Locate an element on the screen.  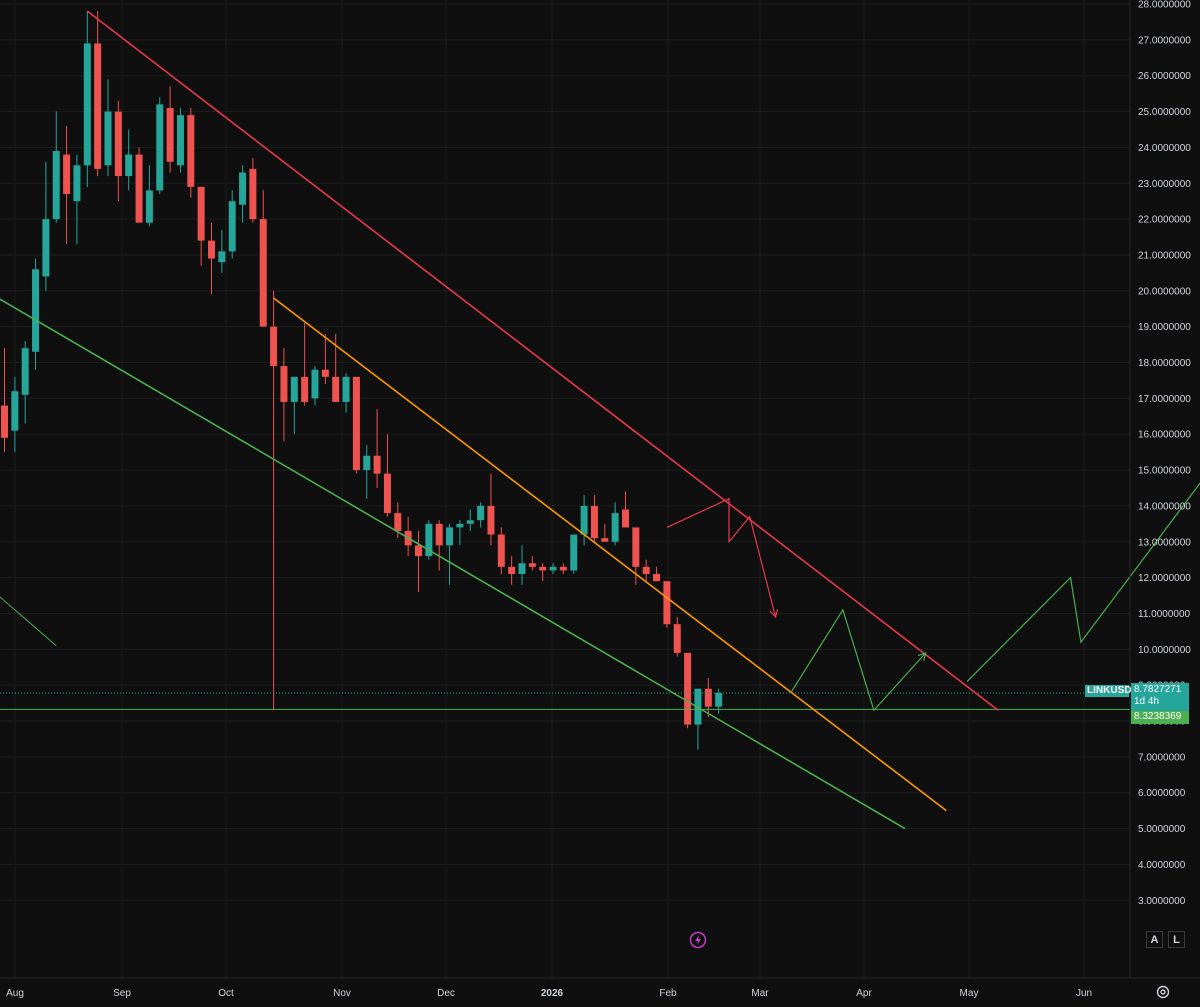
x-tick-label: Nov is located at coordinates (342, 993).